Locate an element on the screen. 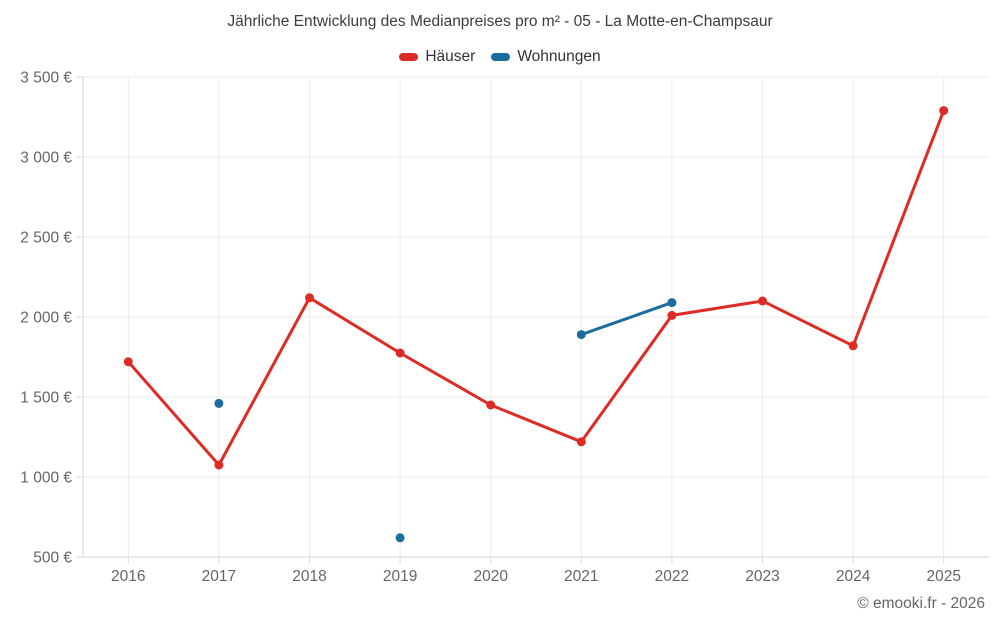  y-tick-label-1500: 1 500 € is located at coordinates (46, 398).